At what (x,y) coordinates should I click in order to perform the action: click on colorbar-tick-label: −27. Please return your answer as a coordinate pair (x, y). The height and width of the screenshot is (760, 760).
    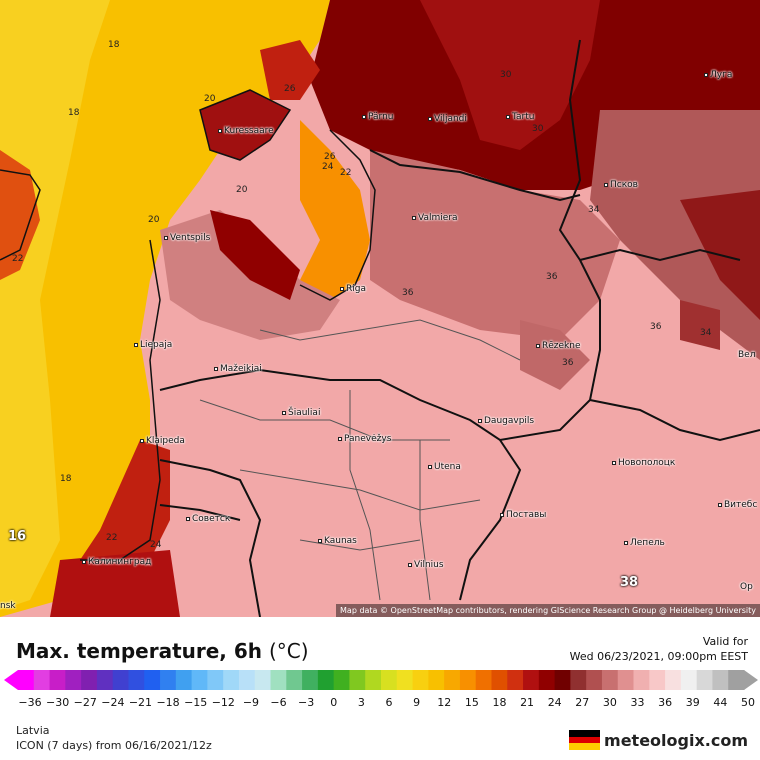
    Looking at the image, I should click on (85, 702).